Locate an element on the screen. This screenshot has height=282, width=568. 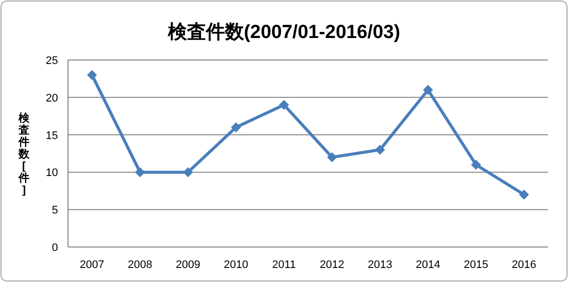
y-tick-label: 25 is located at coordinates (52, 61).